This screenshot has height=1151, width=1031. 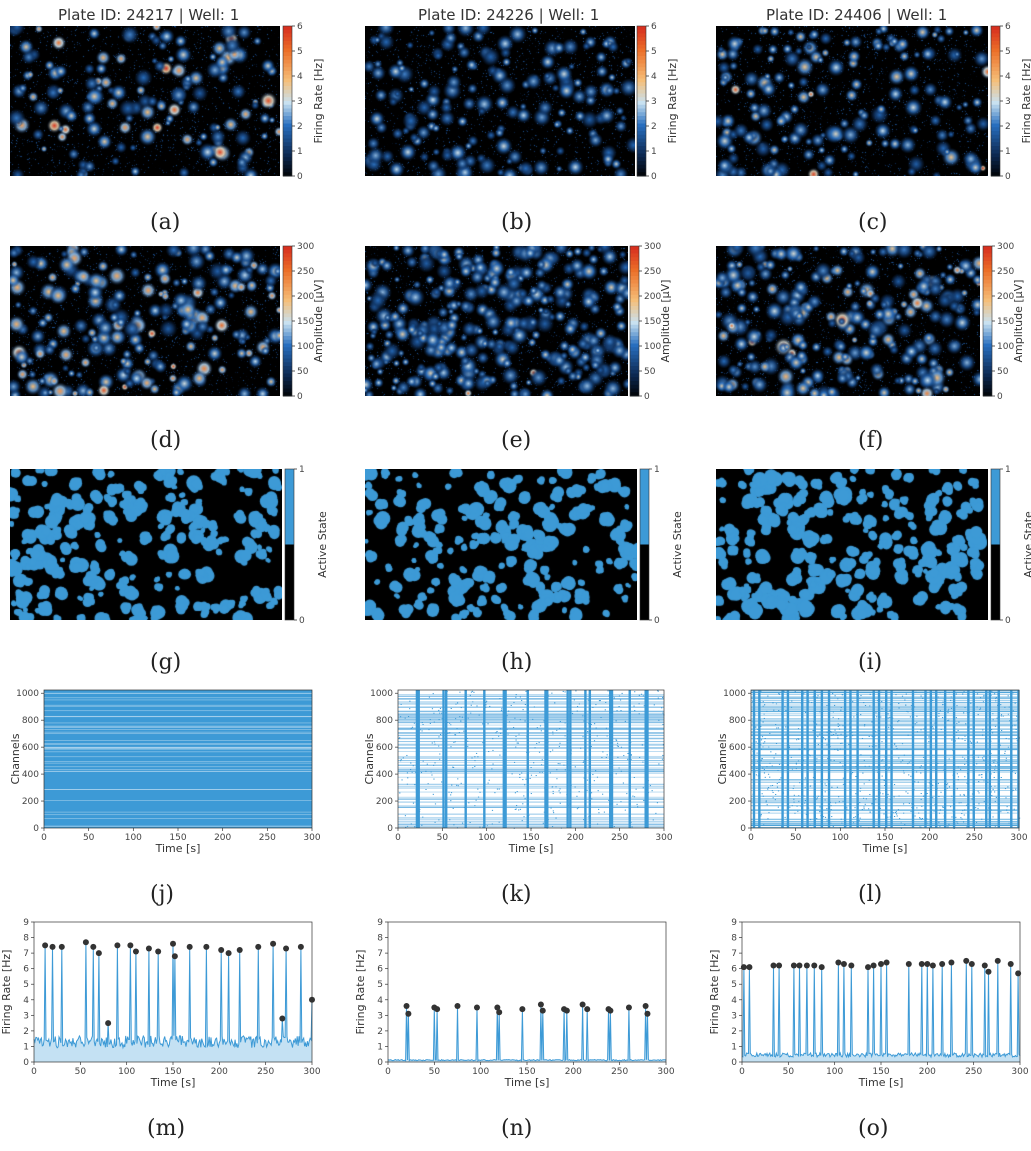 I want to click on peak-marker-m, so click(x=221, y=950).